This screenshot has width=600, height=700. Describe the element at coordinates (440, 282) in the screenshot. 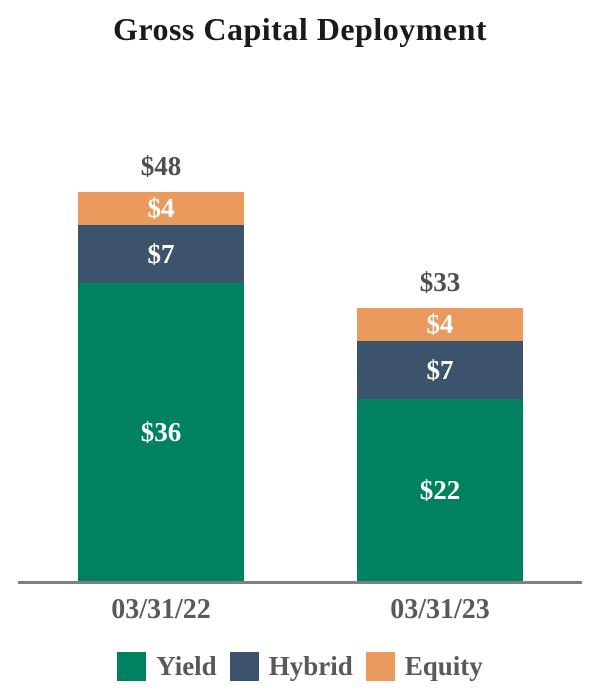

I see `bar-total-label: $33` at that location.